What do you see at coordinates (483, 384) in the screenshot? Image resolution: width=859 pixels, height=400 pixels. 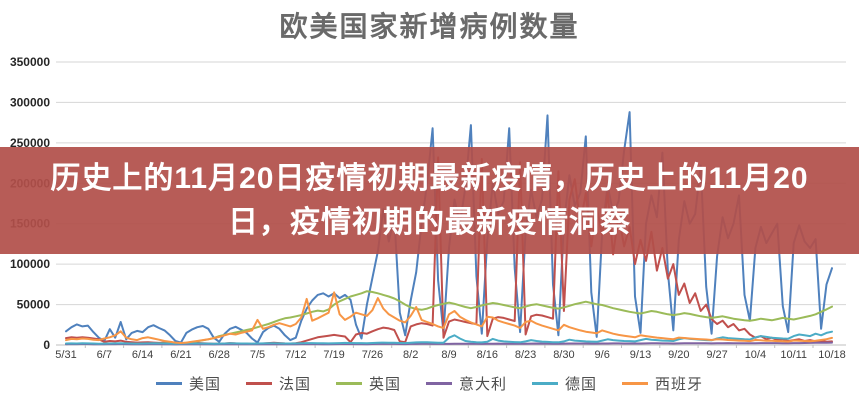 I see `legend-label-it: 意大利` at bounding box center [483, 384].